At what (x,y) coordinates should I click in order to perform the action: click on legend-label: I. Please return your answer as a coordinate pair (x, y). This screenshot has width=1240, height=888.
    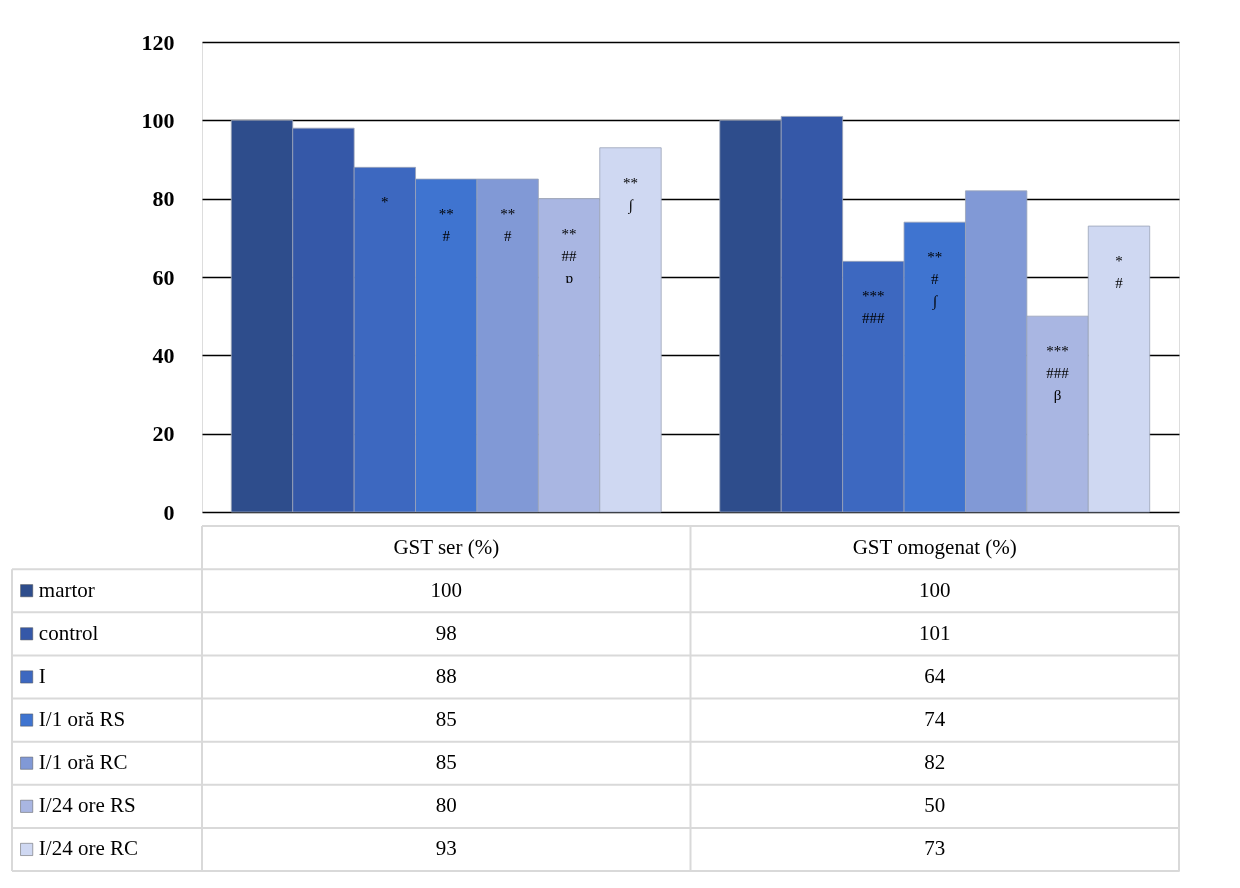
    Looking at the image, I should click on (42, 675).